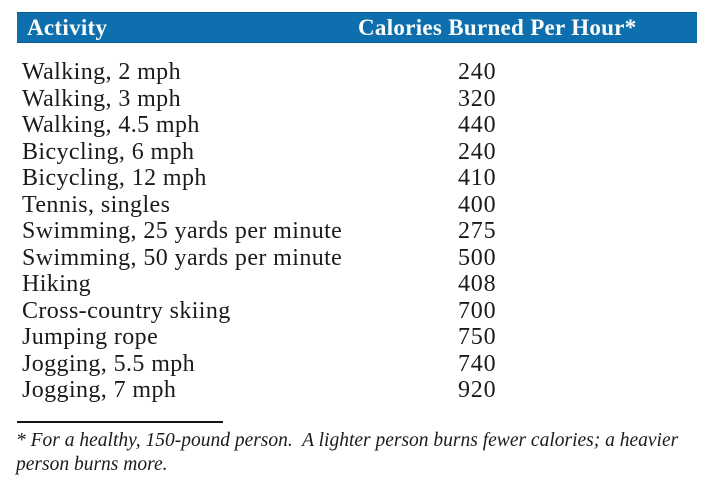 The height and width of the screenshot is (477, 723). I want to click on table-row: Walking, 2 mph 240, so click(367, 72).